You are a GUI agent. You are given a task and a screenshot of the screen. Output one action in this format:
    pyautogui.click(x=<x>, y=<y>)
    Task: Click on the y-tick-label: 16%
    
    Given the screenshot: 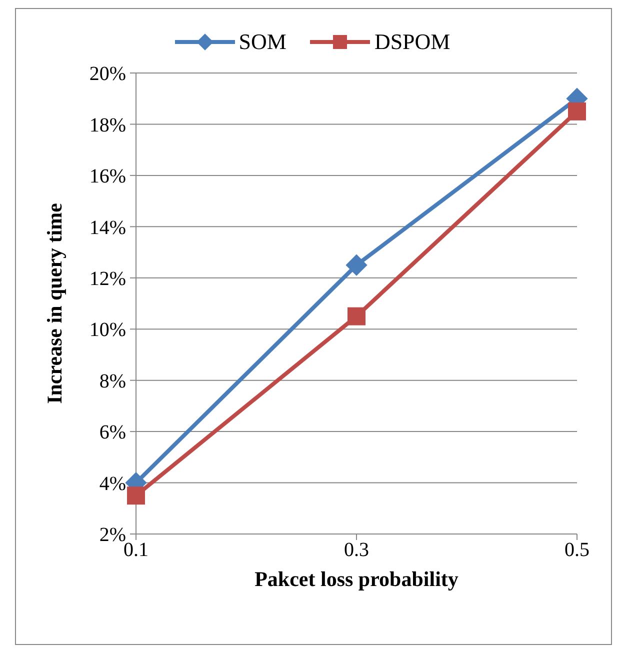 What is the action you would take?
    pyautogui.click(x=107, y=177)
    